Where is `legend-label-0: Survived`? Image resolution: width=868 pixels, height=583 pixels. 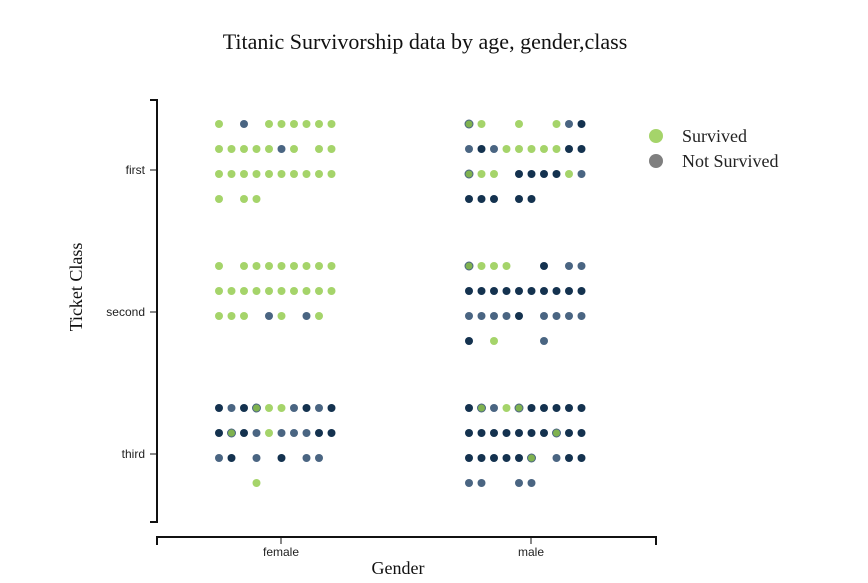
legend-label-0: Survived is located at coordinates (714, 136).